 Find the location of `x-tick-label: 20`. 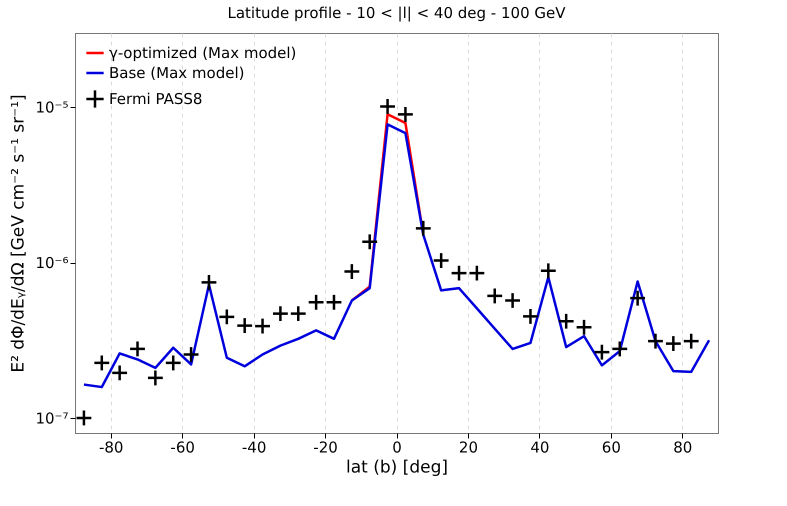

x-tick-label: 20 is located at coordinates (468, 447).